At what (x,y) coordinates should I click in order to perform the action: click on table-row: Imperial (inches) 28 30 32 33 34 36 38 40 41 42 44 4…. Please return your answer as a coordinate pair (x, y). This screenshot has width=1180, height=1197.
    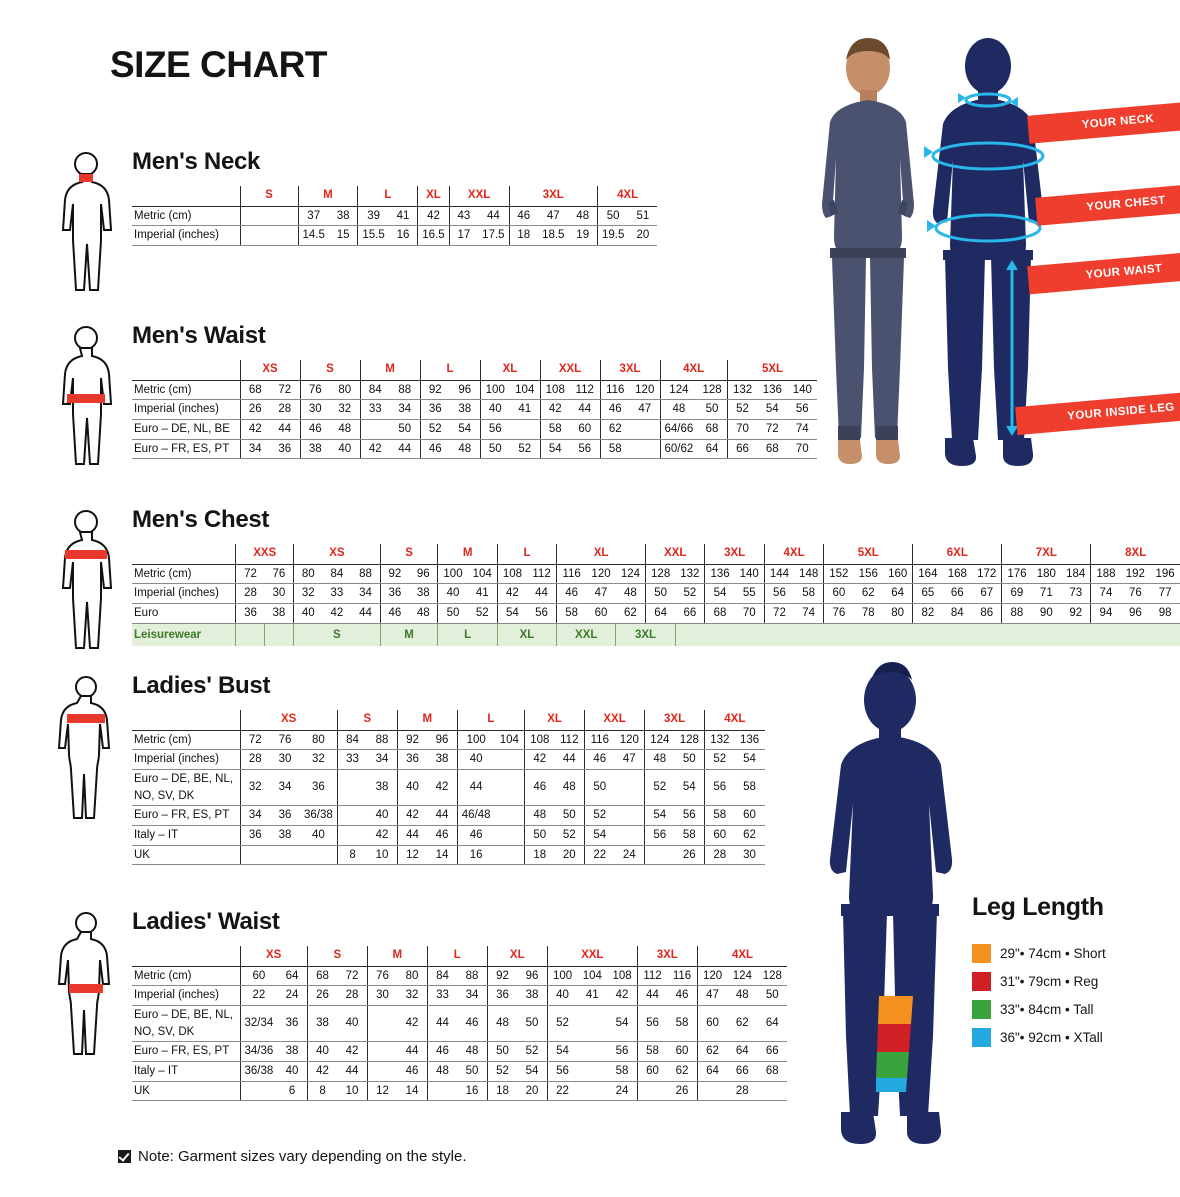
    Looking at the image, I should click on (656, 594).